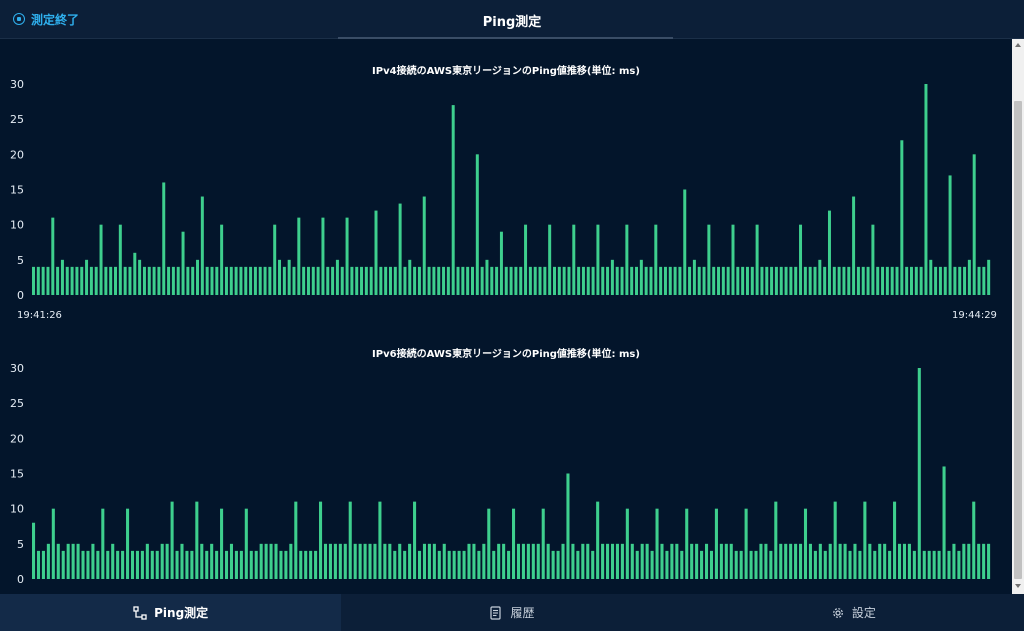 Image resolution: width=1024 pixels, height=631 pixels. I want to click on stop-measurement-button: 測定終了, so click(46, 19).